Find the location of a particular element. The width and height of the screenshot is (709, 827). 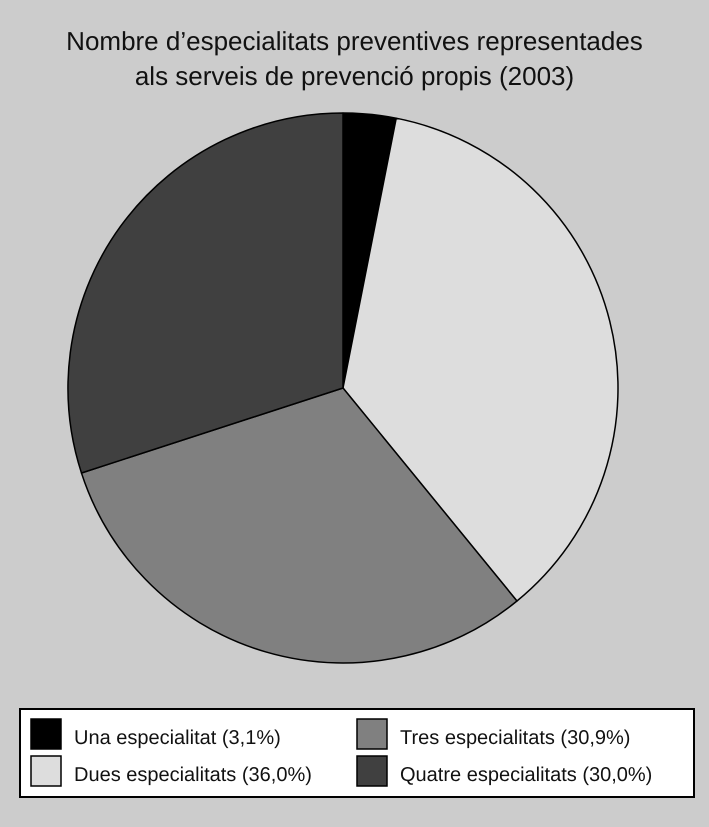

legend-label: Quatre especialitats (30,0%) is located at coordinates (526, 775).